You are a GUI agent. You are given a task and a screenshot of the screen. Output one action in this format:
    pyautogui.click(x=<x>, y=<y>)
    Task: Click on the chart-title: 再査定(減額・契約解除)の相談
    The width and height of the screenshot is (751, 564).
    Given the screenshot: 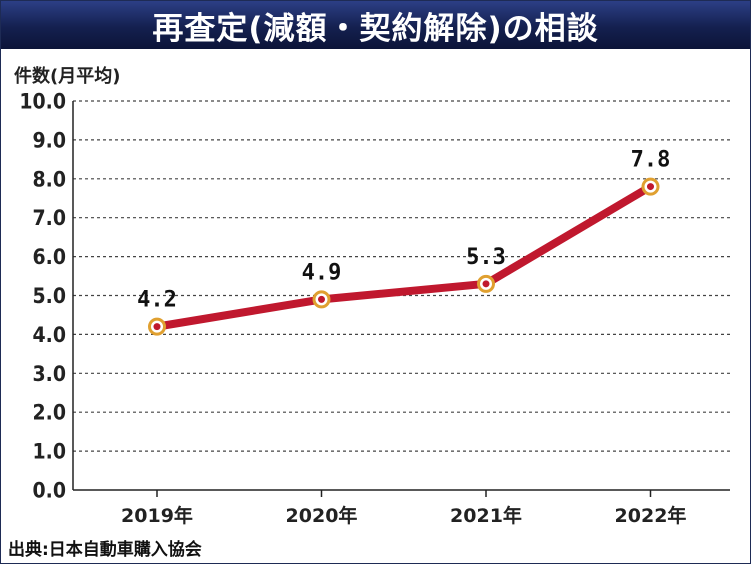 What is the action you would take?
    pyautogui.click(x=375, y=28)
    